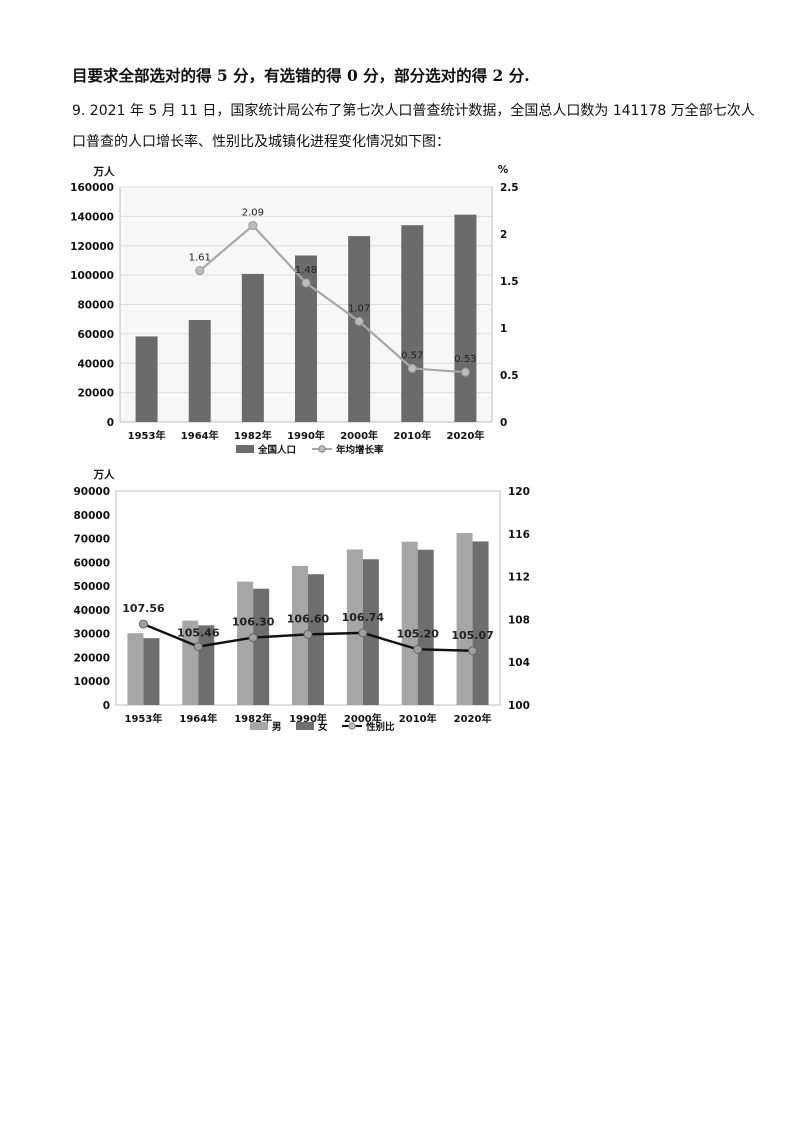 The height and width of the screenshot is (1123, 794). What do you see at coordinates (92, 276) in the screenshot?
I see `chart1-y-tick-label: 100000` at bounding box center [92, 276].